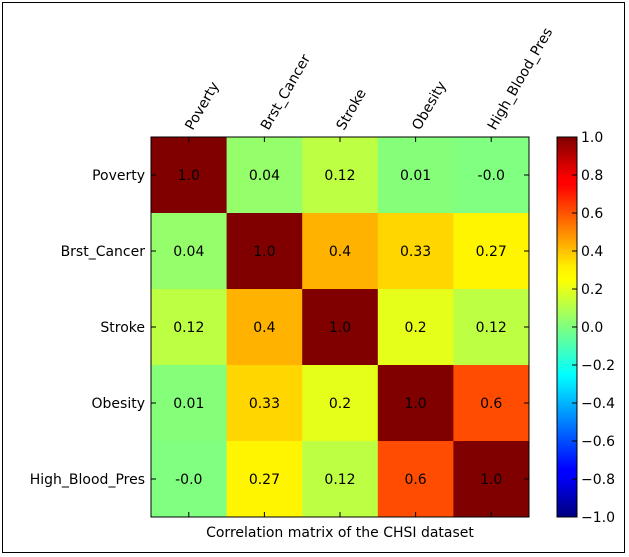  What do you see at coordinates (592, 214) in the screenshot?
I see `colorbar-tick-label: 0.6` at bounding box center [592, 214].